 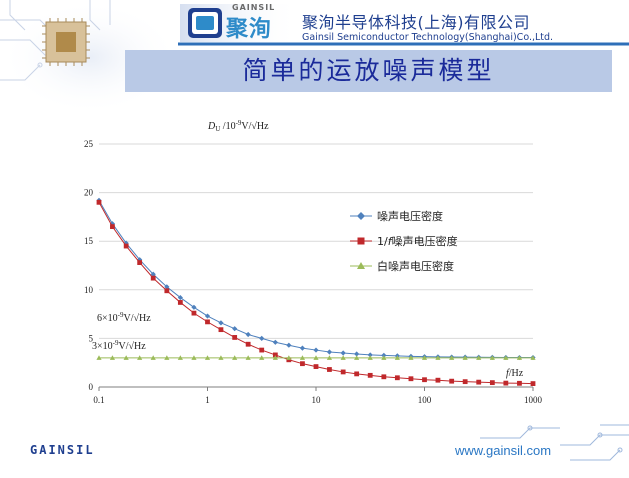 I want to click on footer-logo: GAINSIL, so click(x=62, y=450).